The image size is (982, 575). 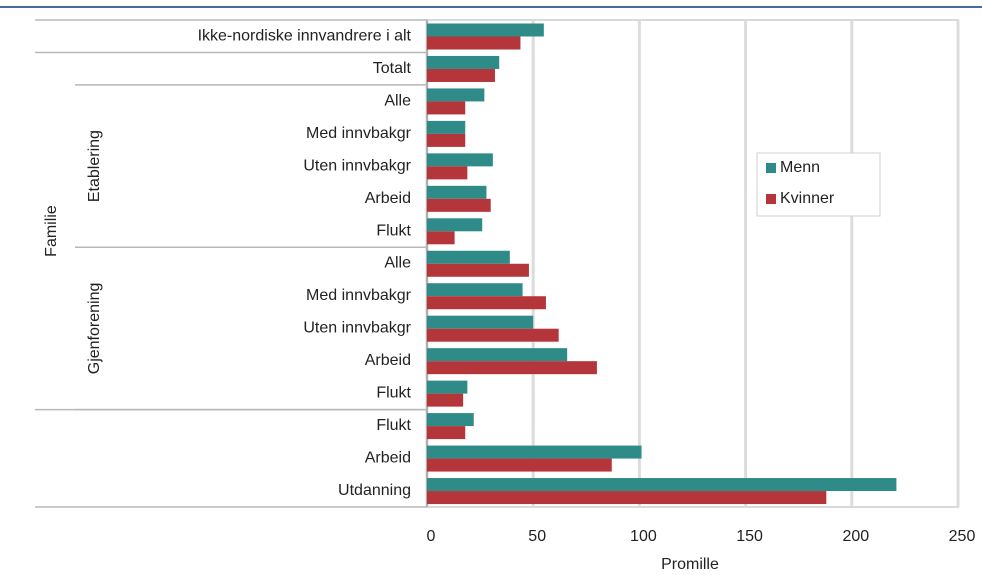 I want to click on legend-label: Kvinner, so click(x=807, y=198).